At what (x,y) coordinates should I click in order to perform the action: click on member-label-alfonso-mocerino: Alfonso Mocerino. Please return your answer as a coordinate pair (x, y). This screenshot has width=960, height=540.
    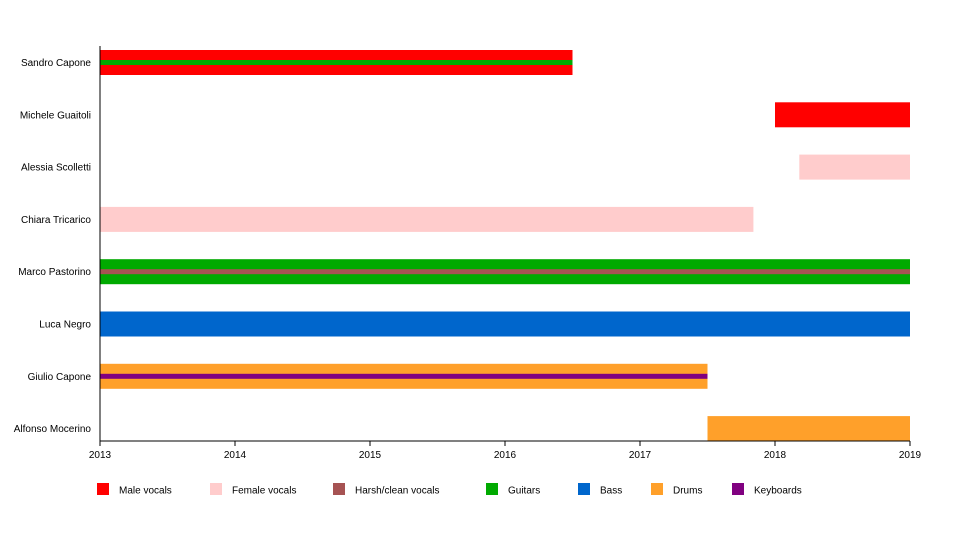
    Looking at the image, I should click on (53, 429).